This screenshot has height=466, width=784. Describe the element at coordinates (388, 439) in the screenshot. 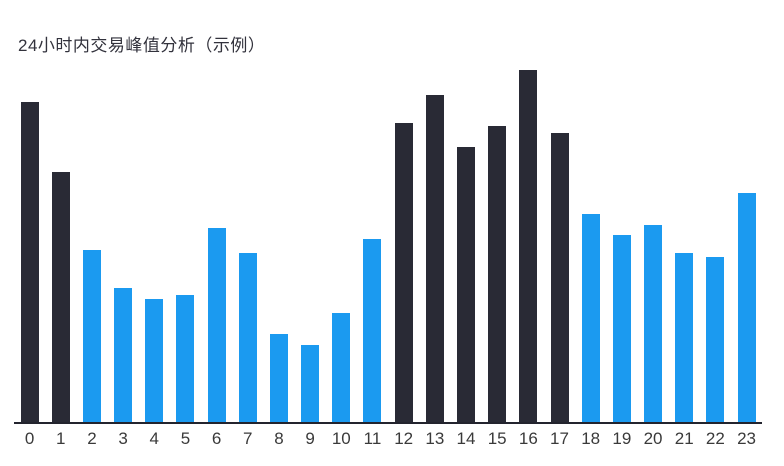

I see `x-axis-labels: 0 1 2 3 4 5 6 7 8 9 10 11 12 13 14 15 16 17 18 19 20 21 22 23` at that location.